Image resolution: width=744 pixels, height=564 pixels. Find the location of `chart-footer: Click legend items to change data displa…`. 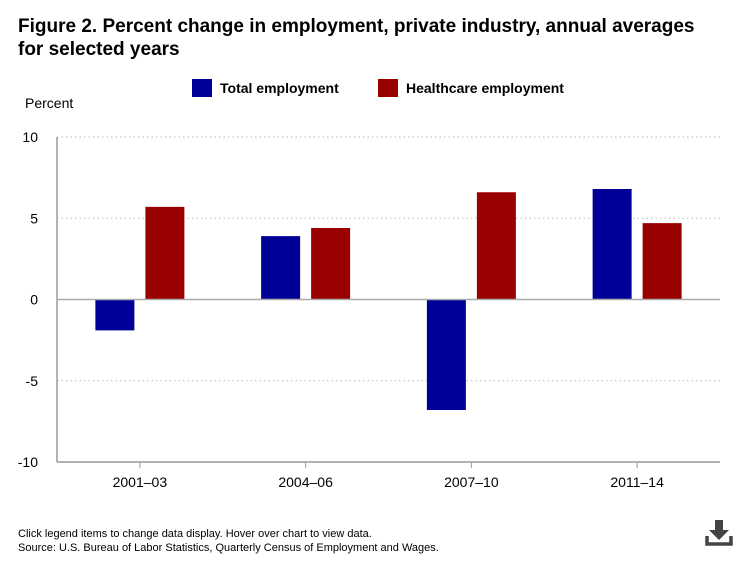

chart-footer: Click legend items to change data displa… is located at coordinates (228, 541).